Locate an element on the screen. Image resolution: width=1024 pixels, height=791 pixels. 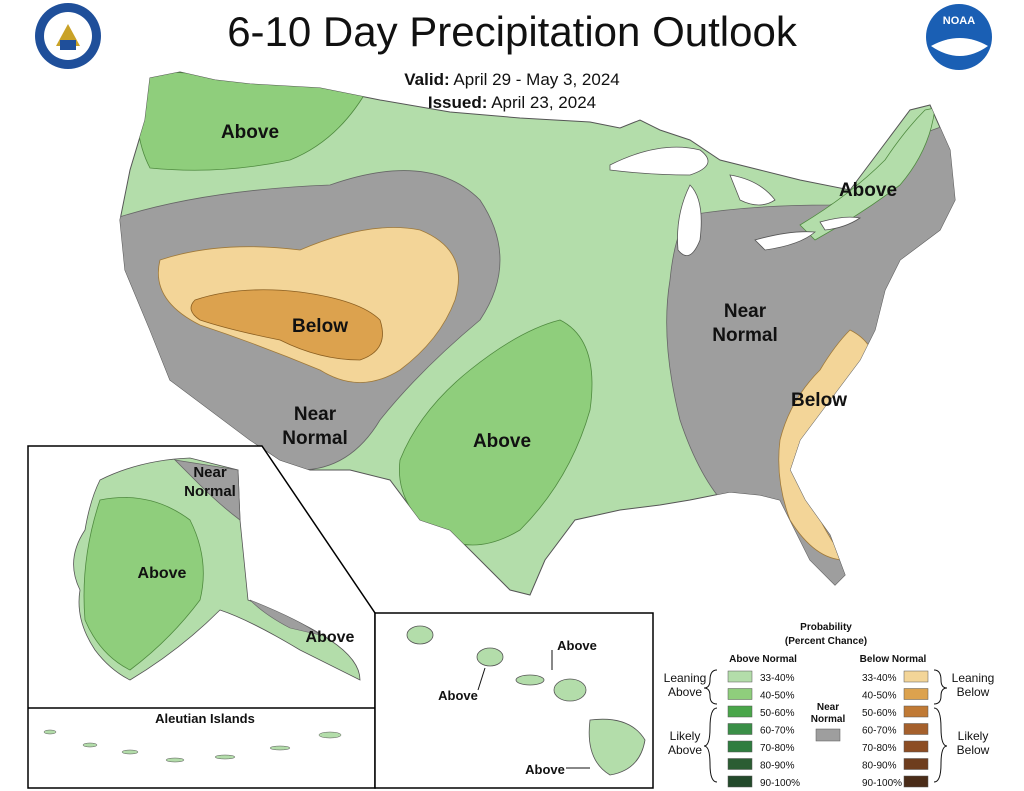
legend-leaning-above-1: Leaning is located at coordinates (685, 678).